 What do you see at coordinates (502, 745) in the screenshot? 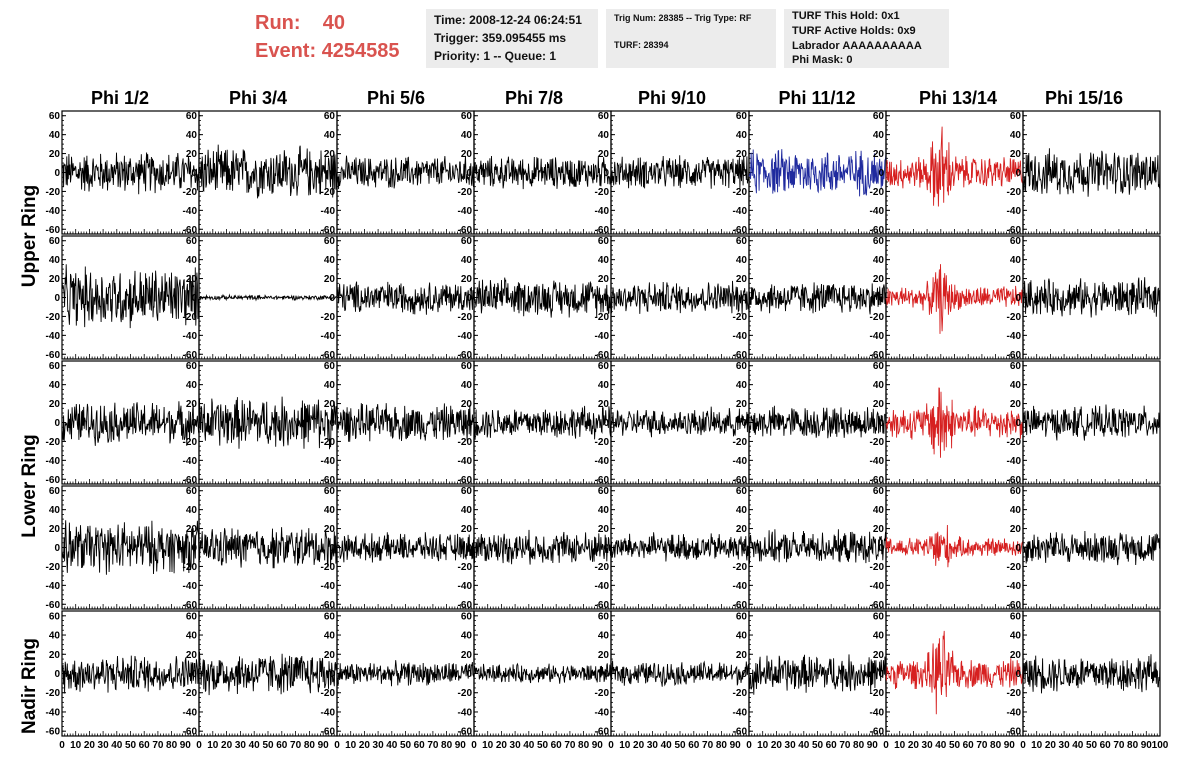
I see `x-tick-label: 20` at bounding box center [502, 745].